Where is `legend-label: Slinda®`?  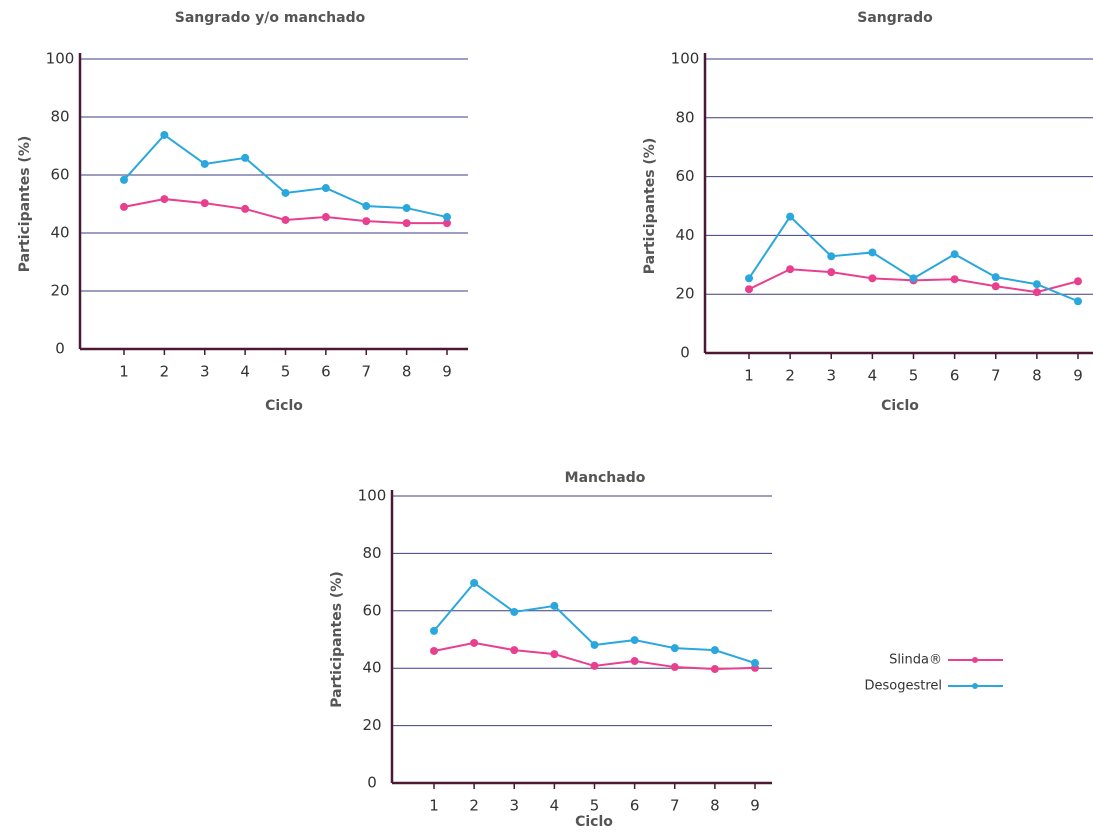
legend-label: Slinda® is located at coordinates (915, 660).